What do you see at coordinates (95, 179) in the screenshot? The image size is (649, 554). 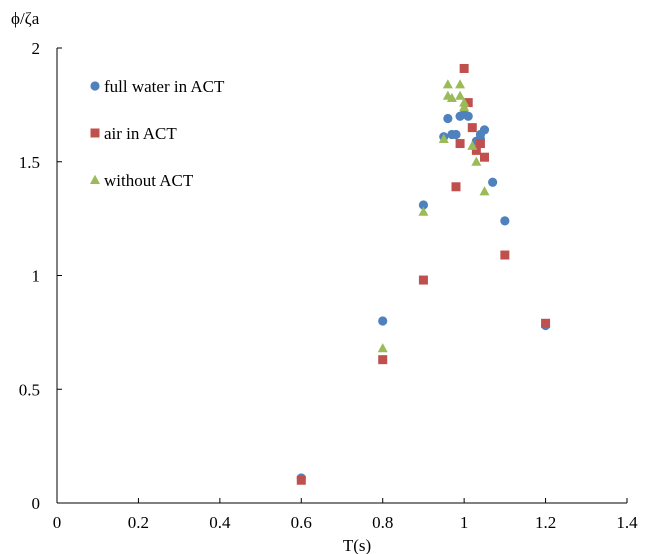 I see `legend-marker-triangle` at bounding box center [95, 179].